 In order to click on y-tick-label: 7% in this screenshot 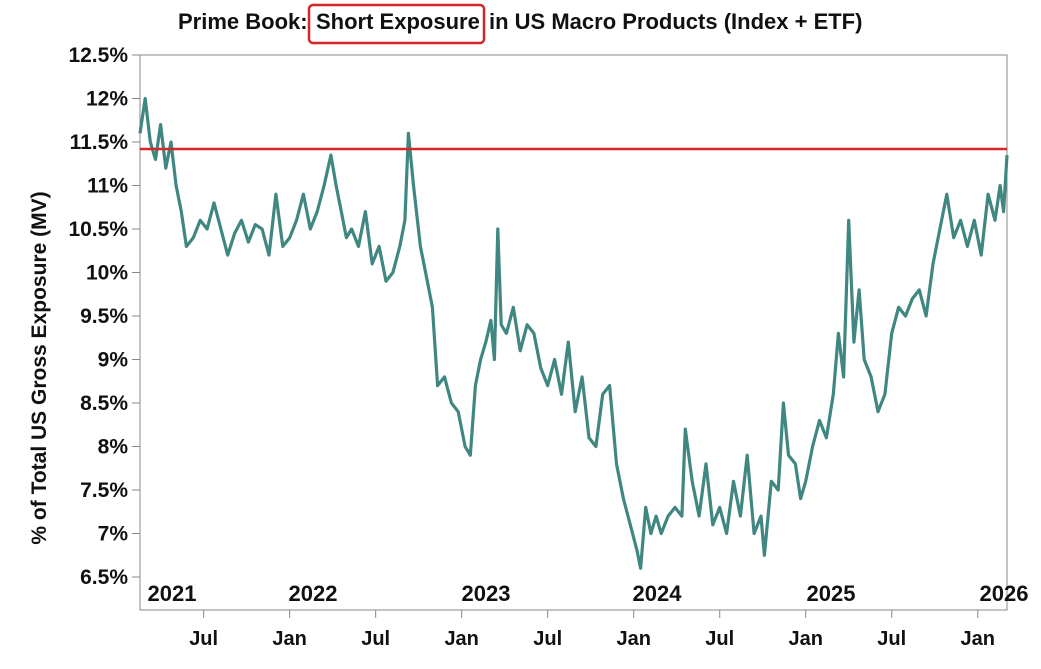, I will do `click(113, 534)`.